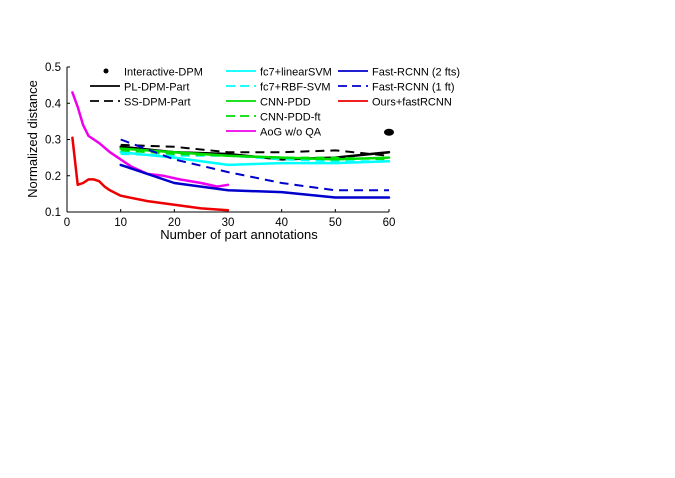 The width and height of the screenshot is (675, 478). Describe the element at coordinates (255, 154) in the screenshot. I see `series-cnn-pdd-line` at that location.